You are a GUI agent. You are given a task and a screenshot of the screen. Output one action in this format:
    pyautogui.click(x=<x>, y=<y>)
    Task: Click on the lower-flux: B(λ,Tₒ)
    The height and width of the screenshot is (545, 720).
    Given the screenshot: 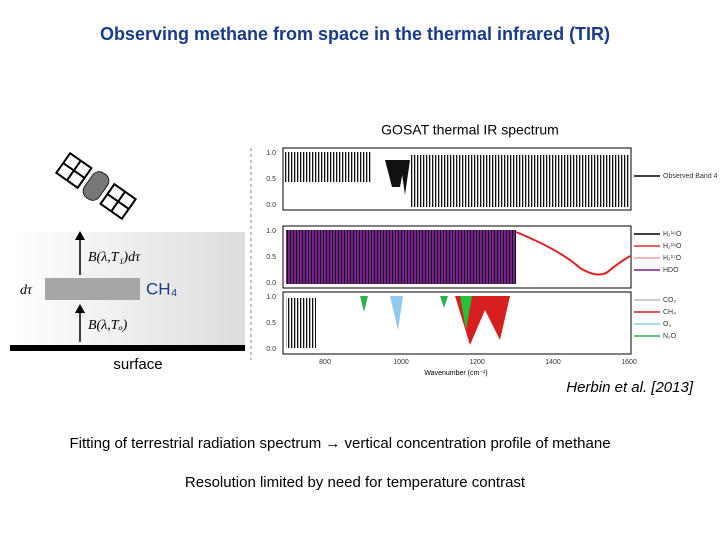 What is the action you would take?
    pyautogui.click(x=108, y=325)
    